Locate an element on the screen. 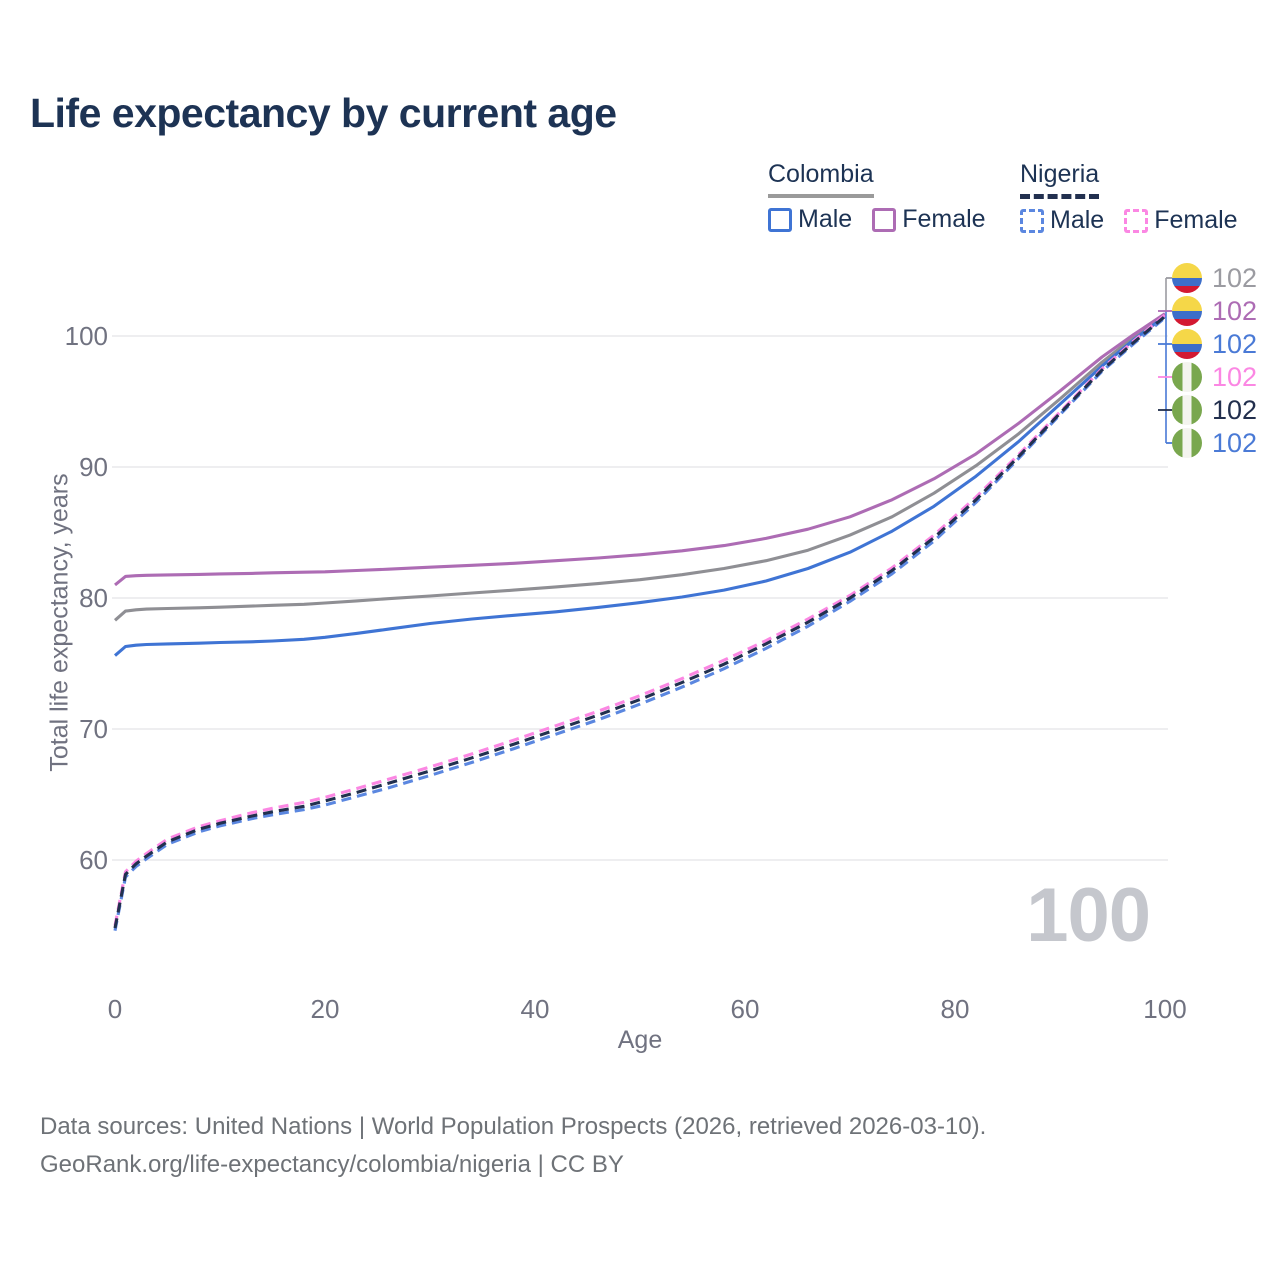 The width and height of the screenshot is (1280, 1280). legend-group-colombia: Colombia Male Female is located at coordinates (877, 197).